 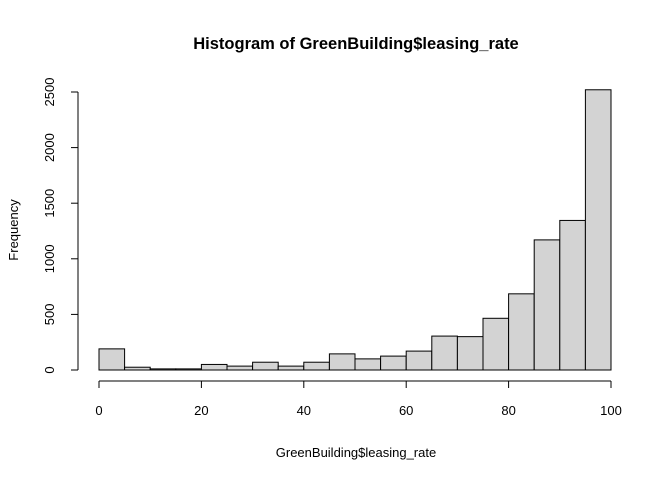 What do you see at coordinates (356, 44) in the screenshot?
I see `chart-title: Histogram of GreenBuilding$leasing_rate` at bounding box center [356, 44].